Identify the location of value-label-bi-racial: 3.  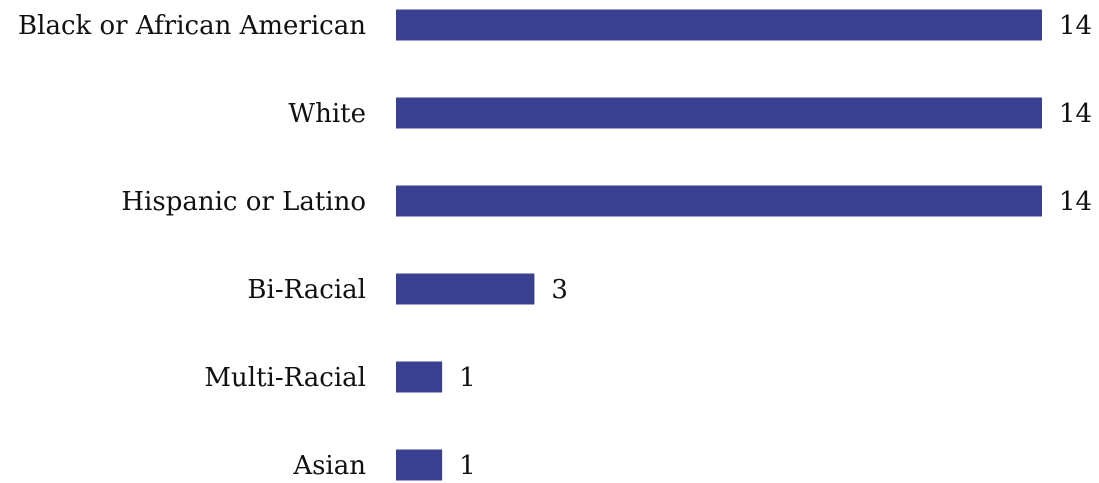
(559, 290).